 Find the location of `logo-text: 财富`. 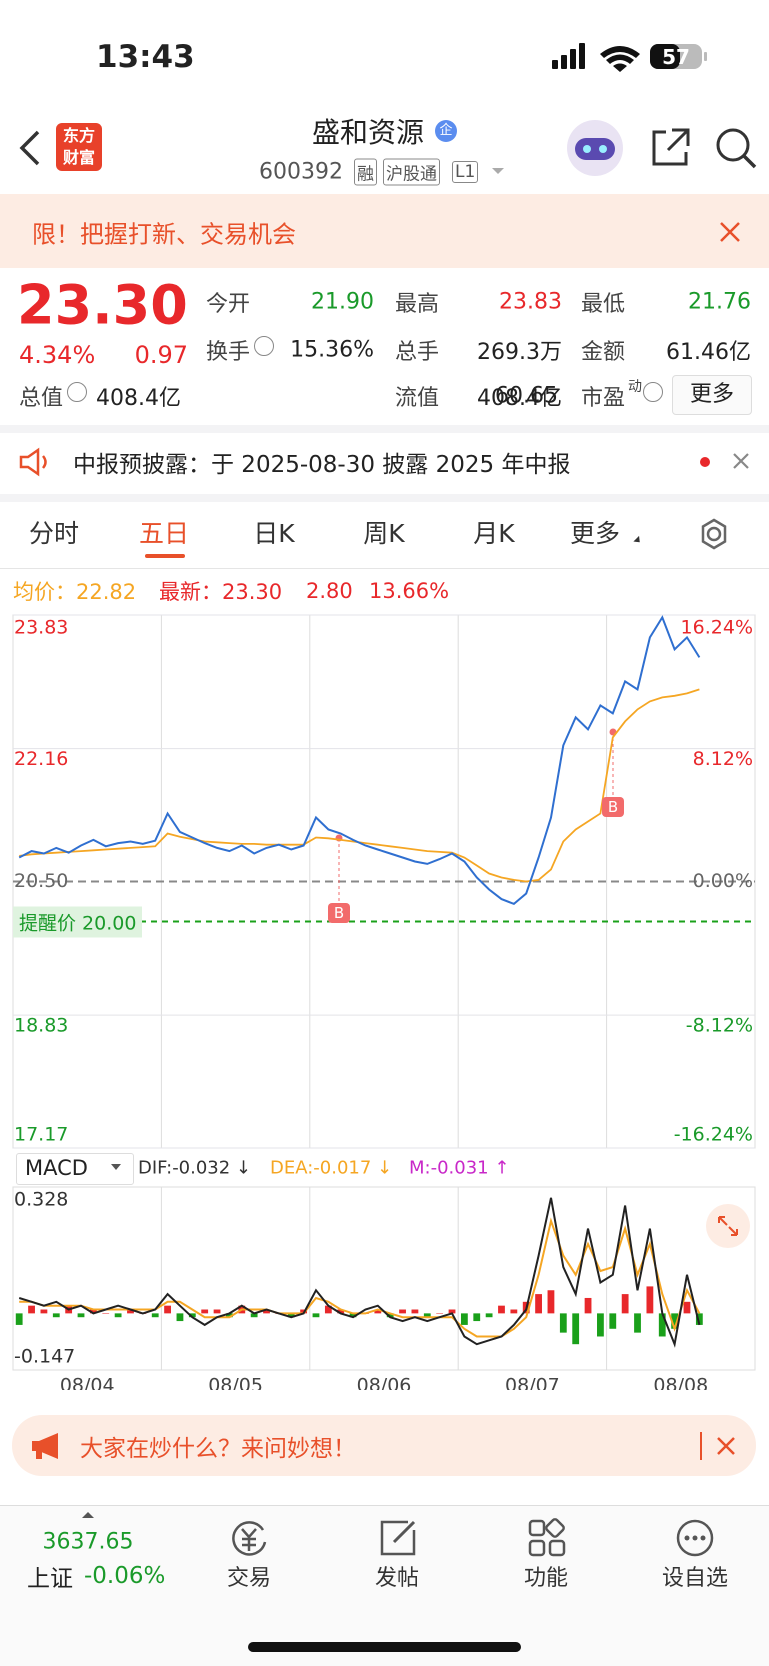

logo-text: 财富 is located at coordinates (78, 157).